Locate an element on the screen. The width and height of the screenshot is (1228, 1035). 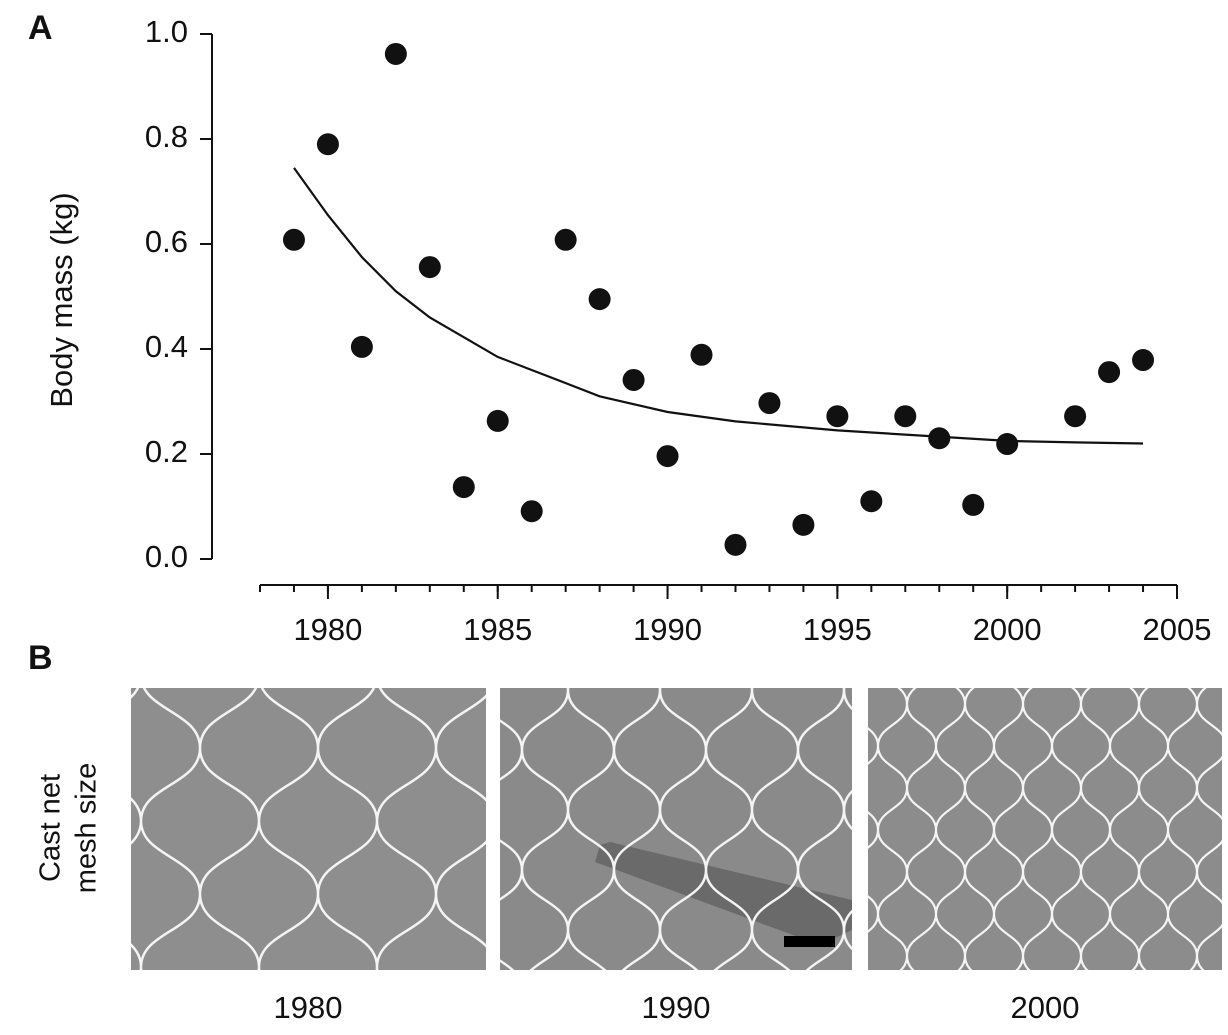
y-axis-label: mesh size is located at coordinates (87, 828).